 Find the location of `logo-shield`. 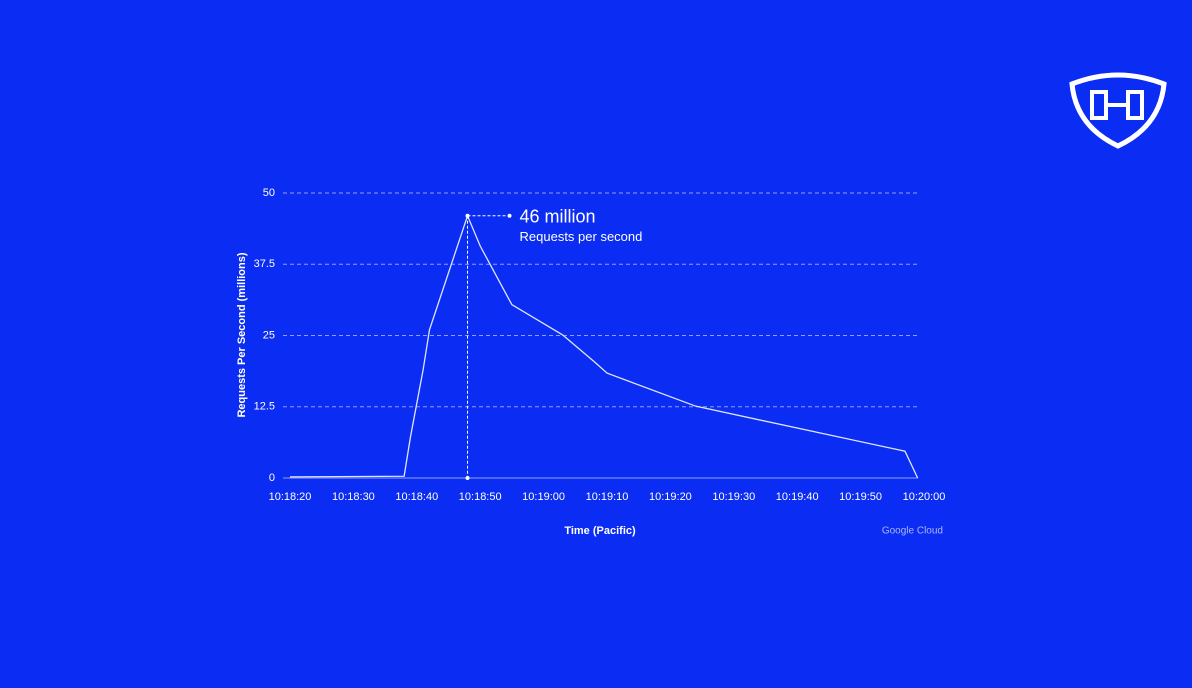

logo-shield is located at coordinates (1118, 110).